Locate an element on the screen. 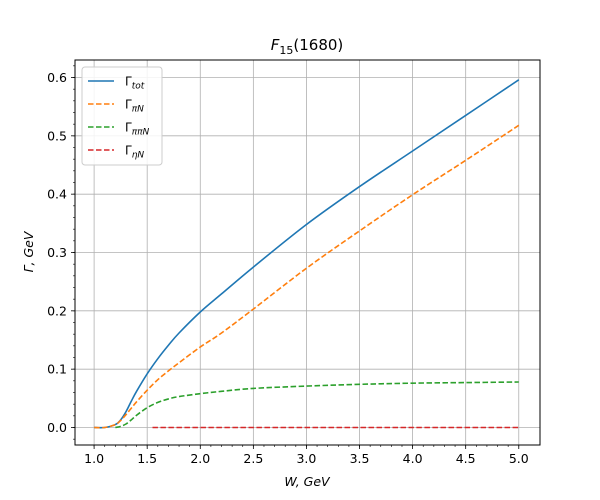 The width and height of the screenshot is (600, 500). x-tick-label: 4.0 is located at coordinates (413, 458).